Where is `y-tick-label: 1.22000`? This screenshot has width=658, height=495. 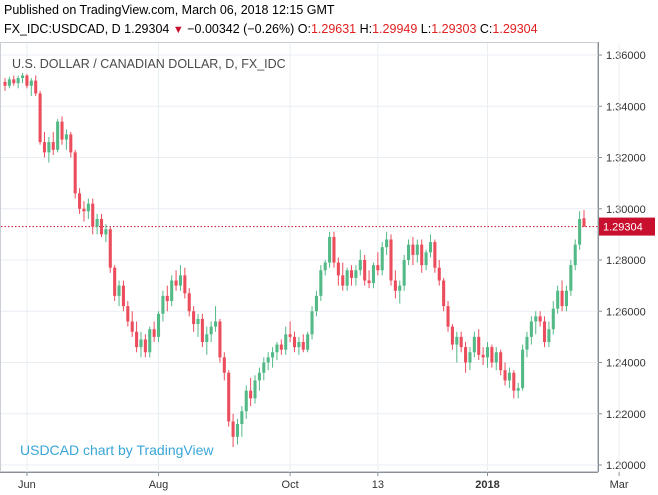 y-tick-label: 1.22000 is located at coordinates (626, 415).